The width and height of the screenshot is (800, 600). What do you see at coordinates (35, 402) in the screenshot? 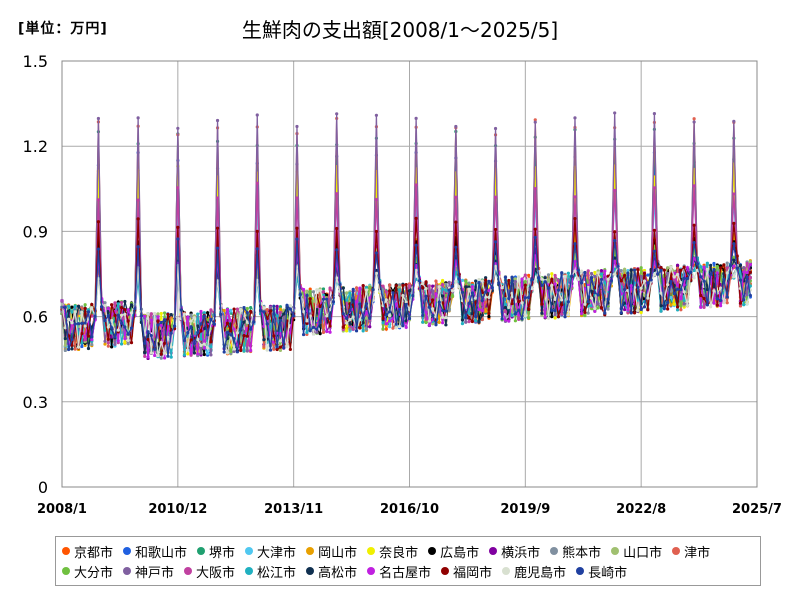
I see `y-tick-label: 0.3` at bounding box center [35, 402].